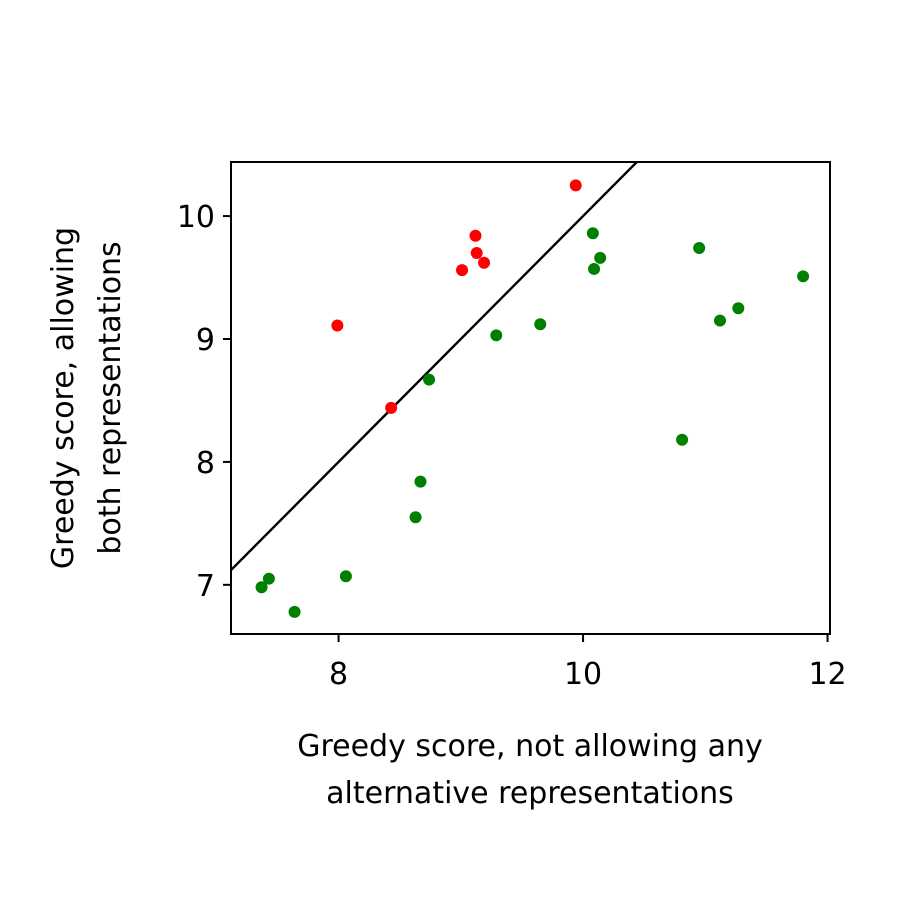  Describe the element at coordinates (204, 402) in the screenshot. I see `y-axis-ticks: 7 8 9 10` at that location.